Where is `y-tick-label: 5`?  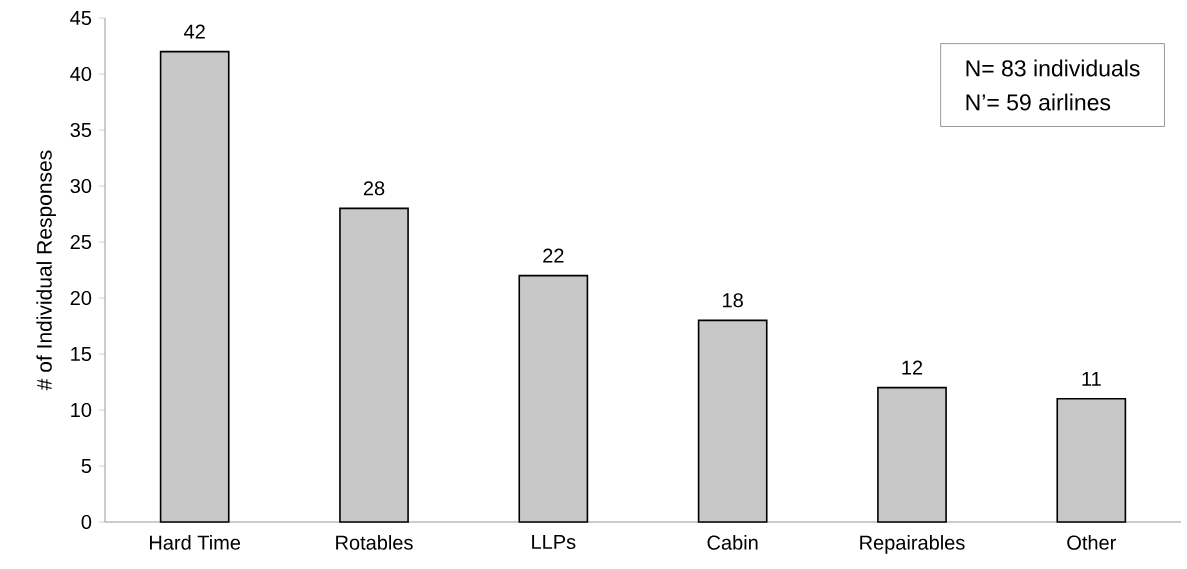 y-tick-label: 5 is located at coordinates (86, 466).